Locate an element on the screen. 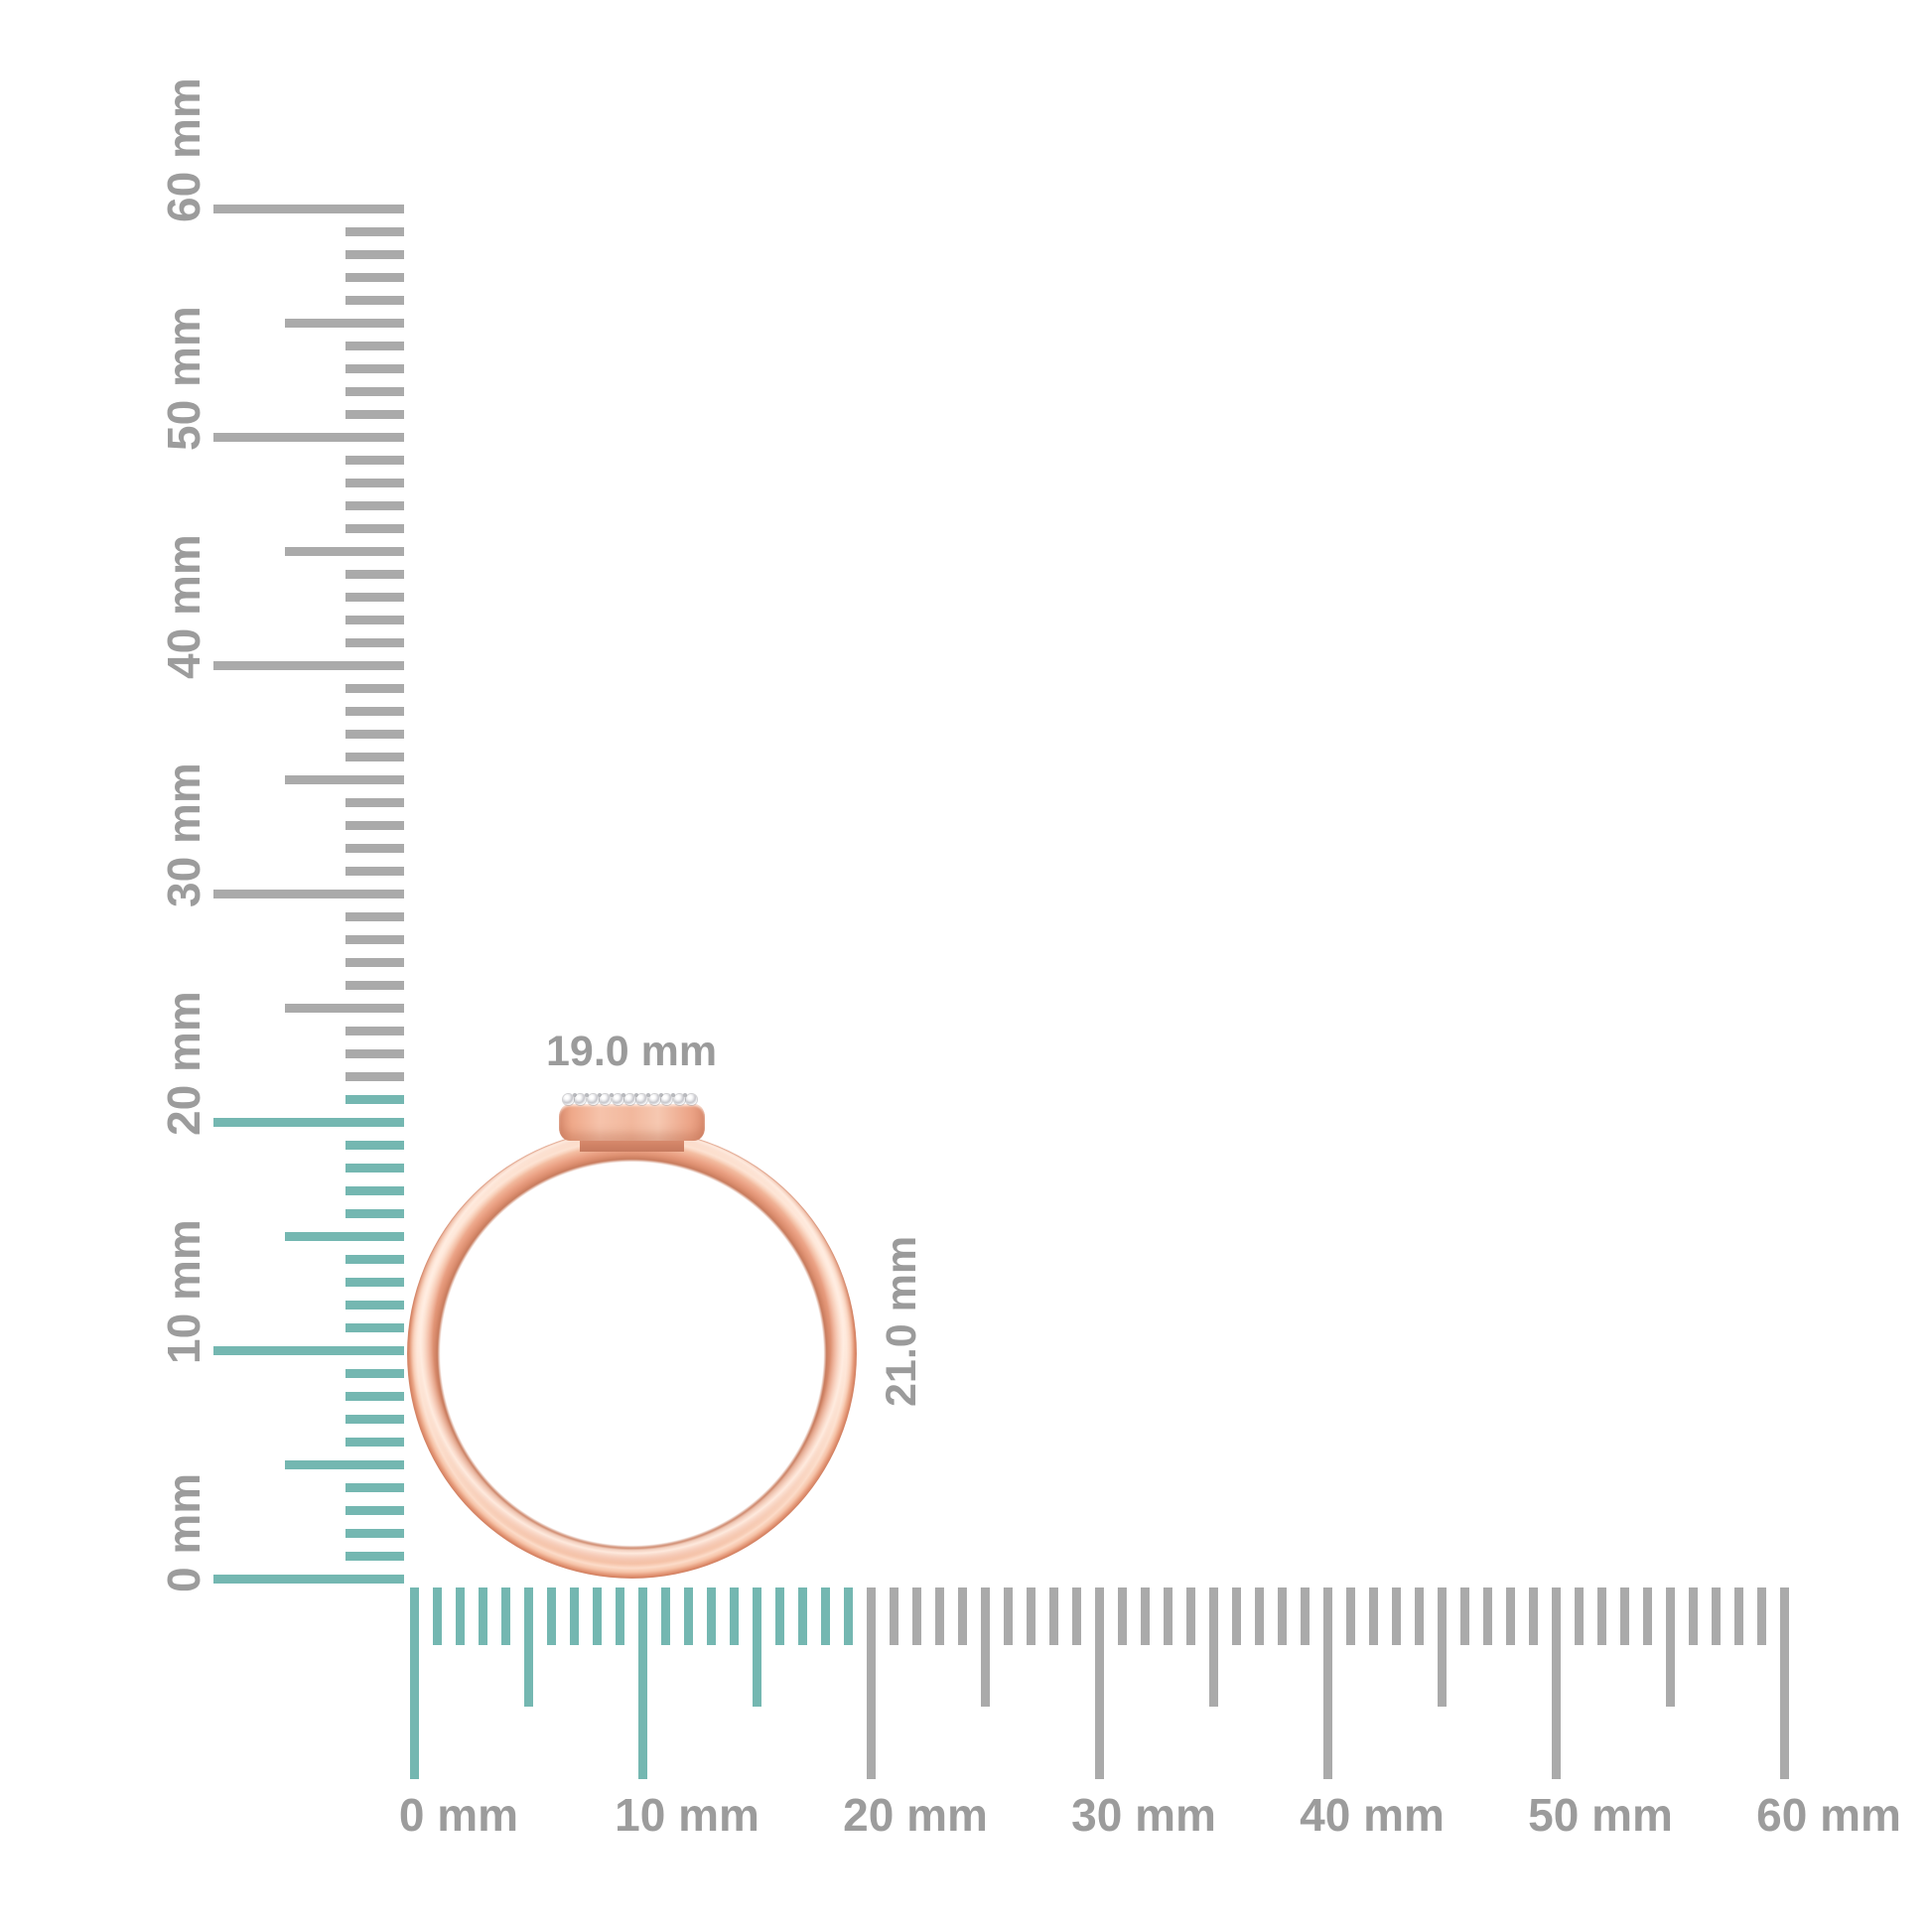 The width and height of the screenshot is (1932, 1932). horizontal-ruler-label: 0 mm is located at coordinates (458, 1815).